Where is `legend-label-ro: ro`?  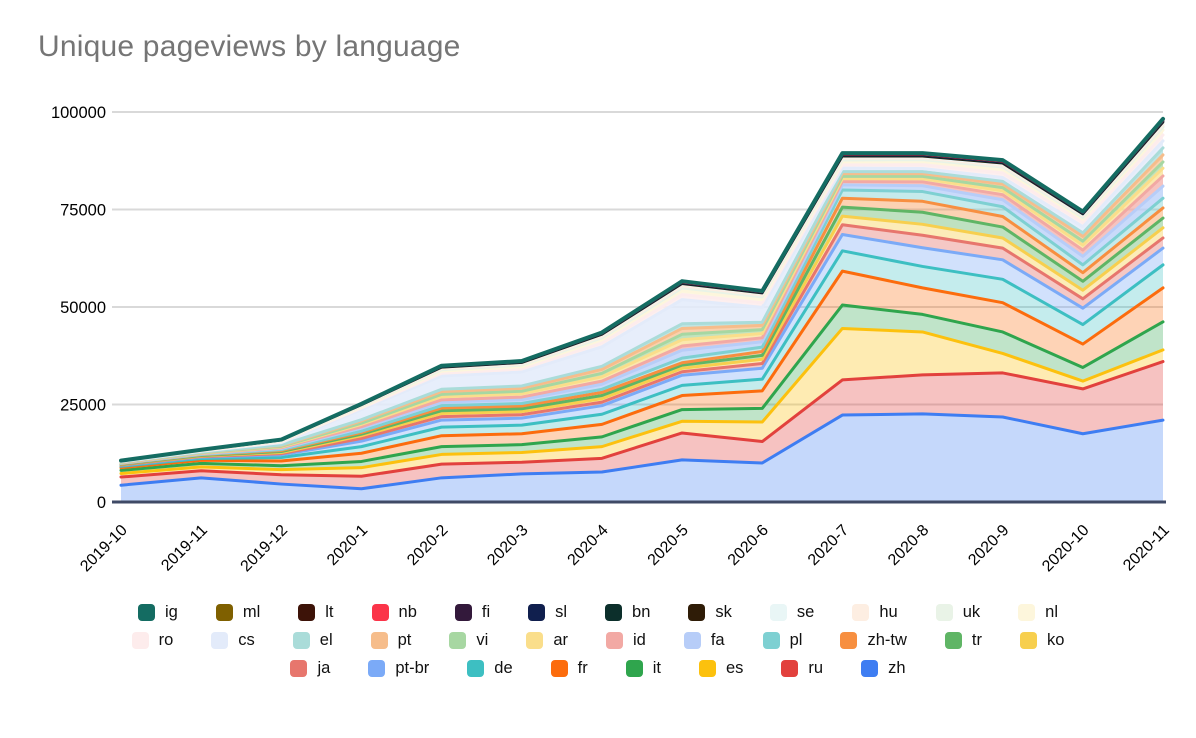 legend-label-ro: ro is located at coordinates (166, 640).